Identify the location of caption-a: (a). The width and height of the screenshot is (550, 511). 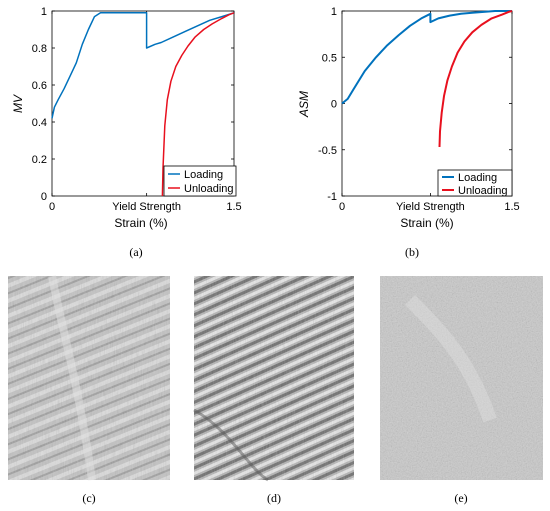
(135, 252).